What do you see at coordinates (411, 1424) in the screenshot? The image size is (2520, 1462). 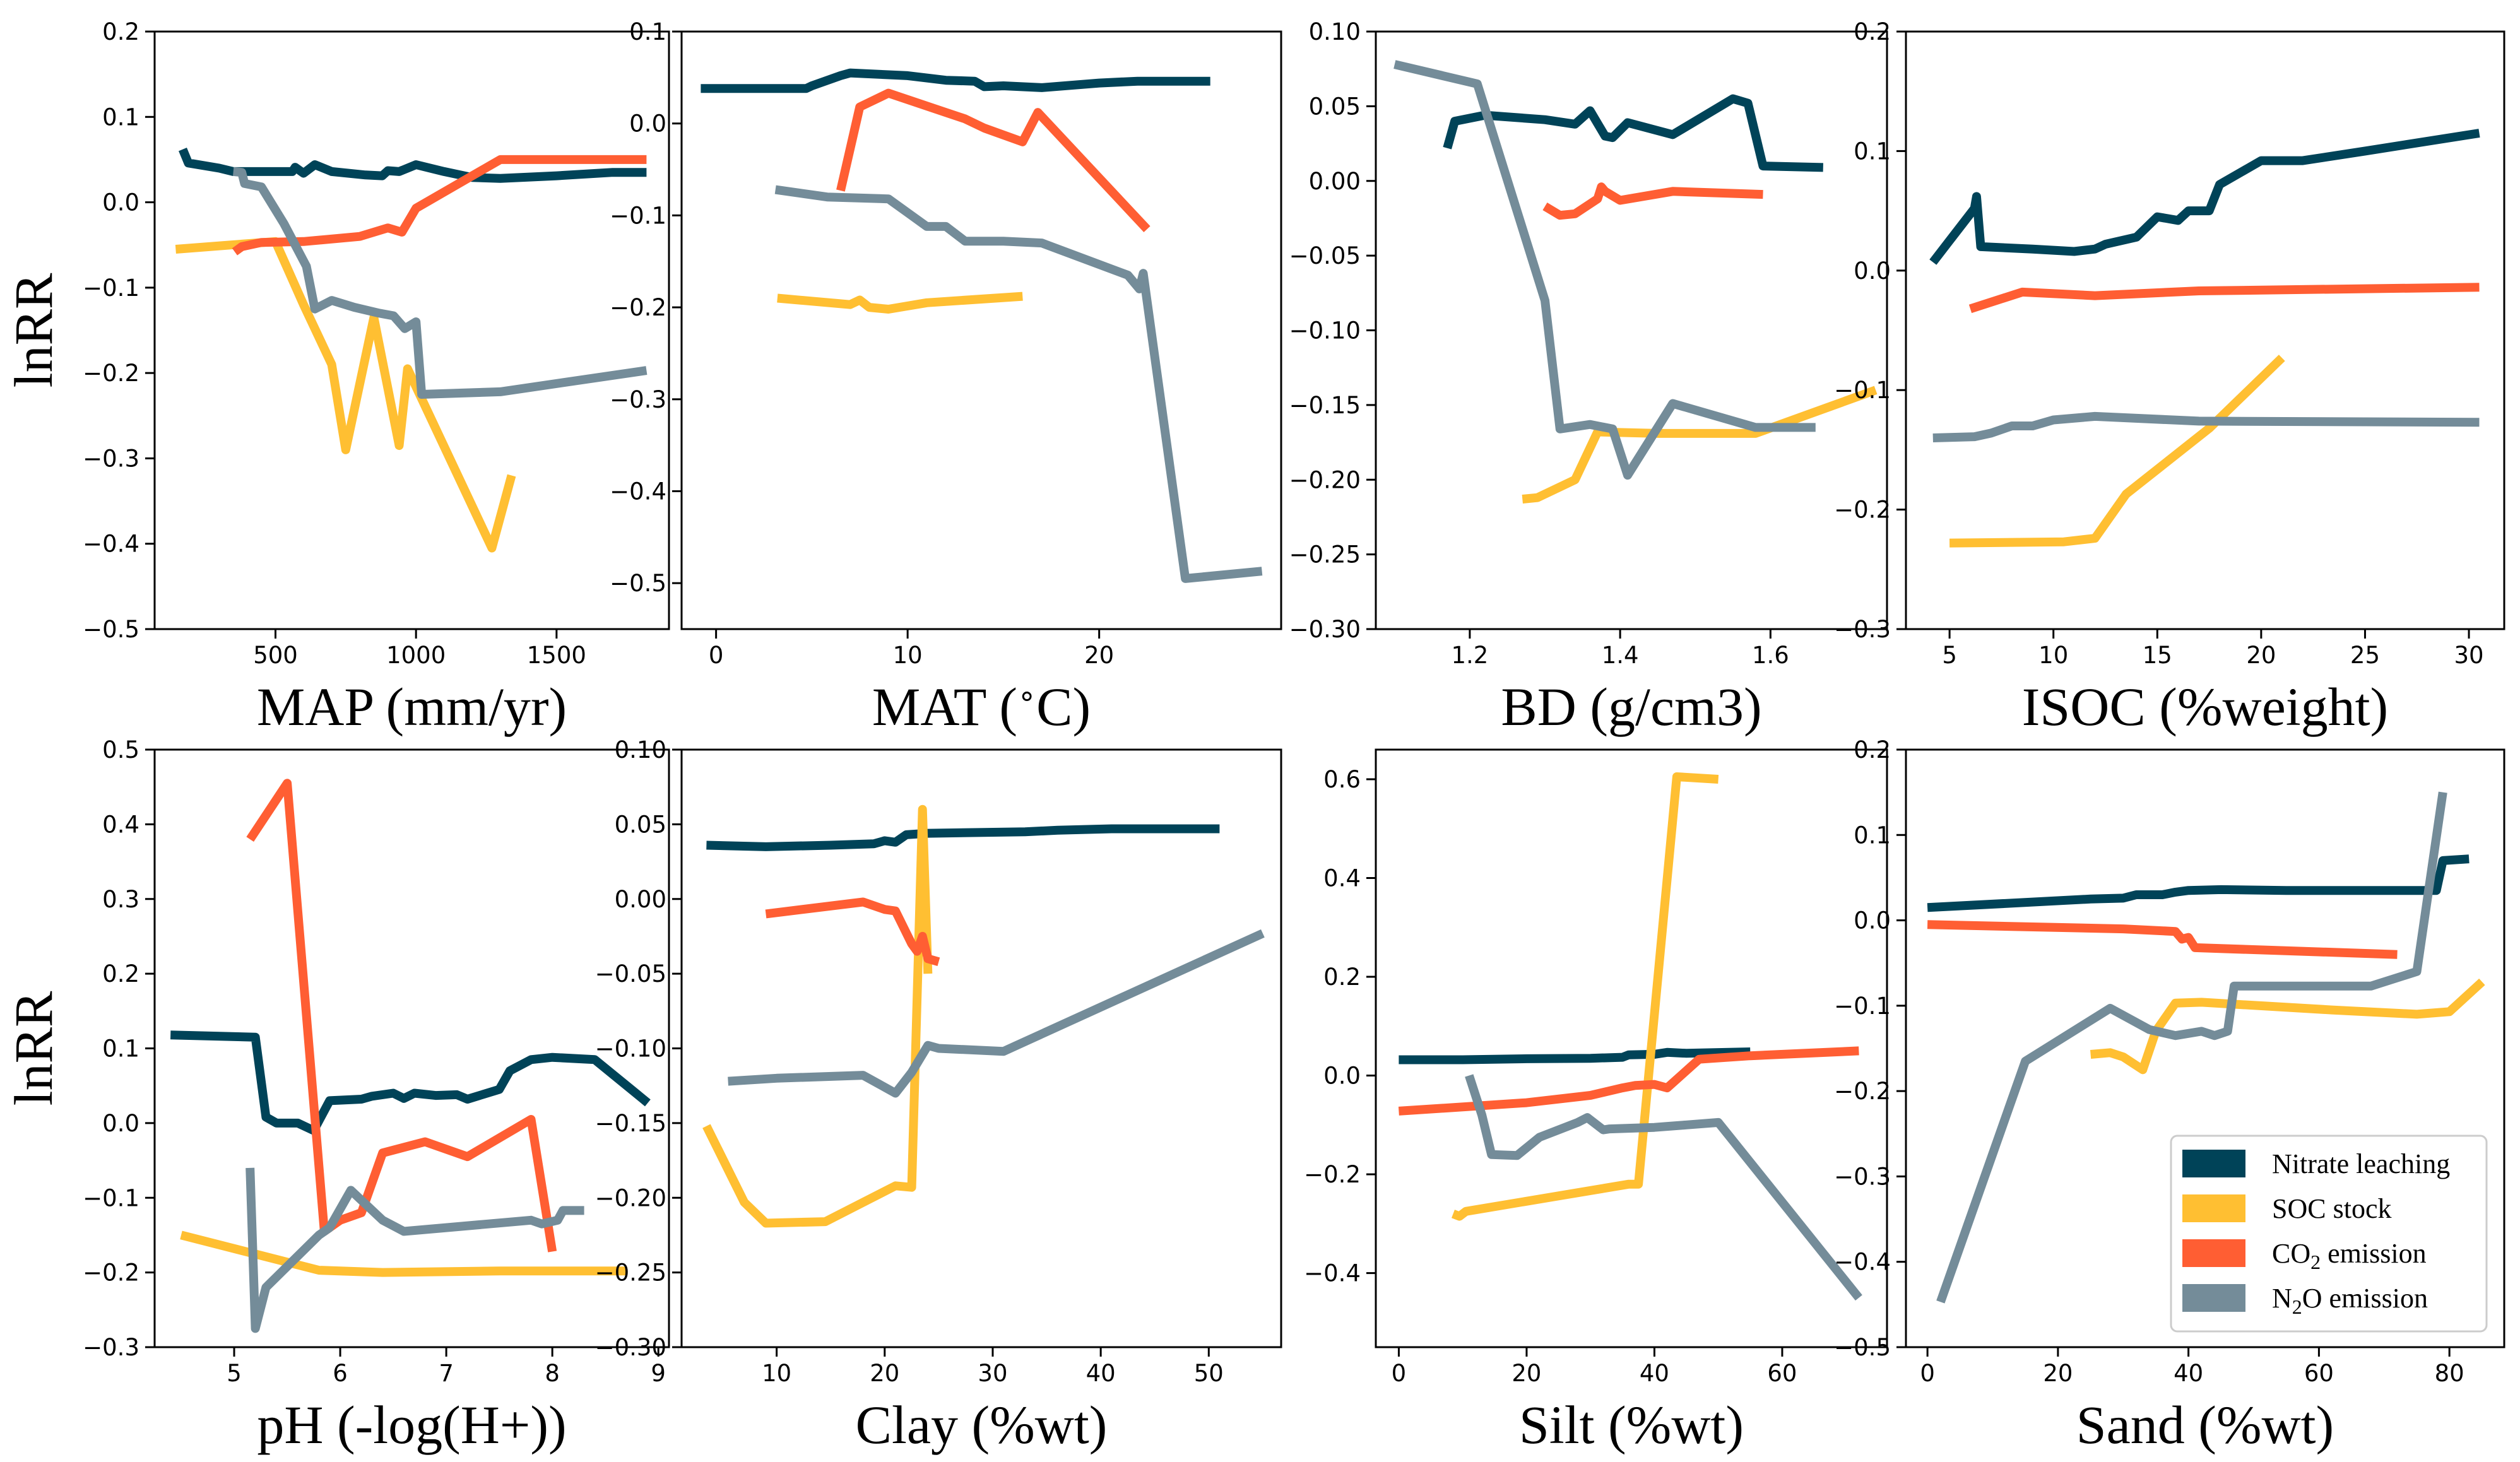 I see `x-axis-label: pH (-log(H+))` at bounding box center [411, 1424].